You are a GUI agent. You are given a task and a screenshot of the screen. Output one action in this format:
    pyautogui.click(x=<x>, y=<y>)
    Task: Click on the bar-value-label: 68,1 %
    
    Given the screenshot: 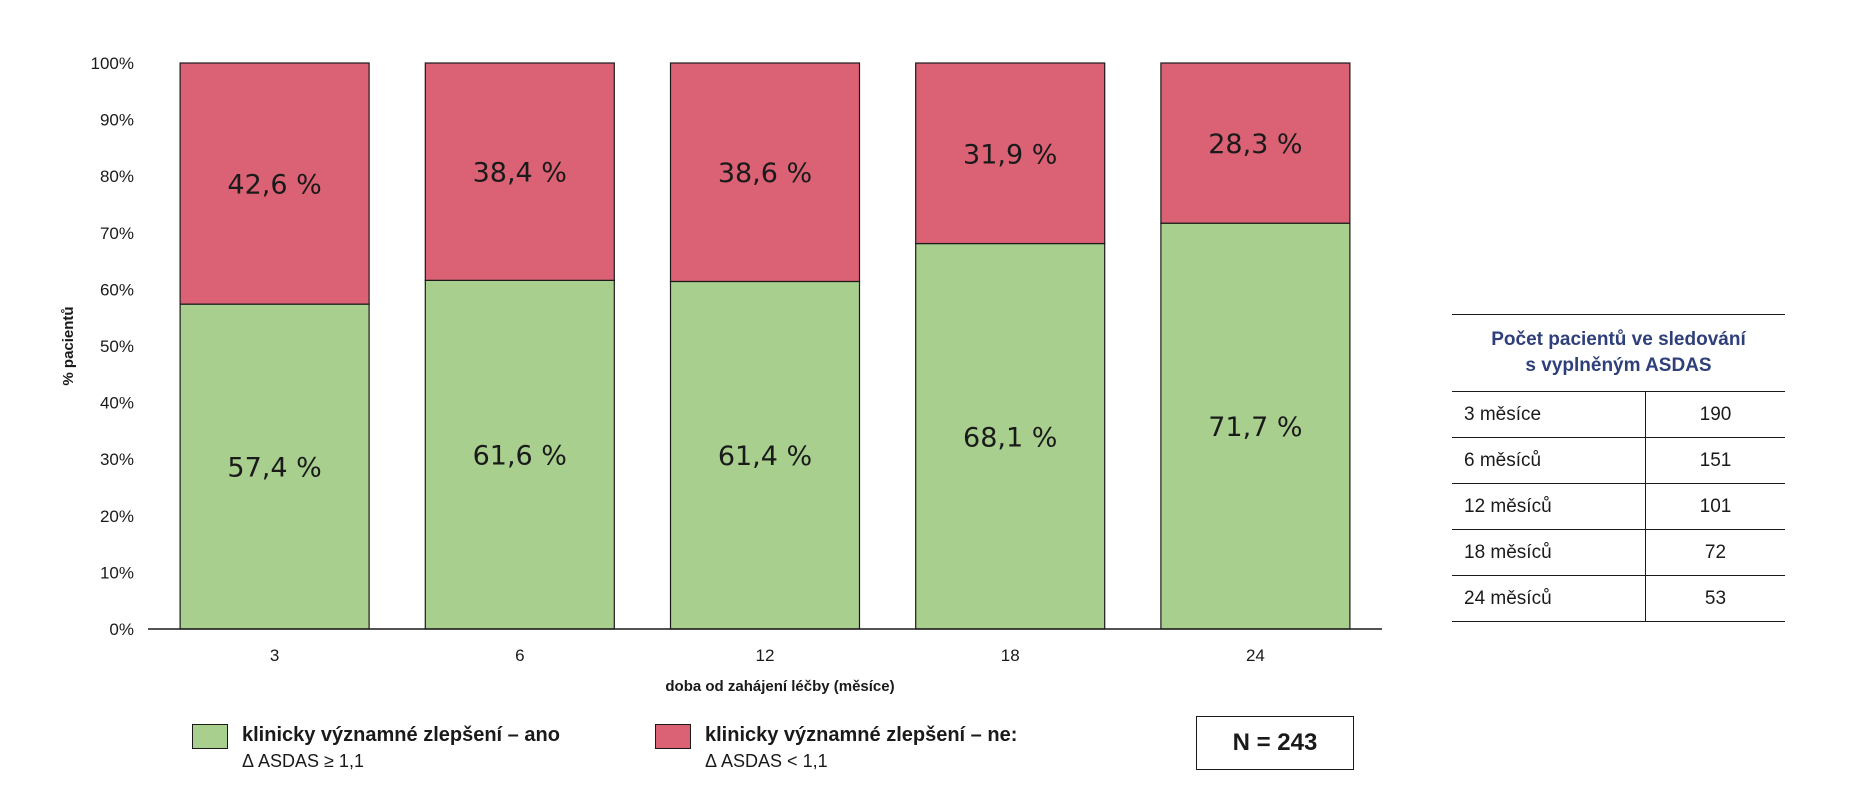 What is the action you would take?
    pyautogui.click(x=1010, y=437)
    